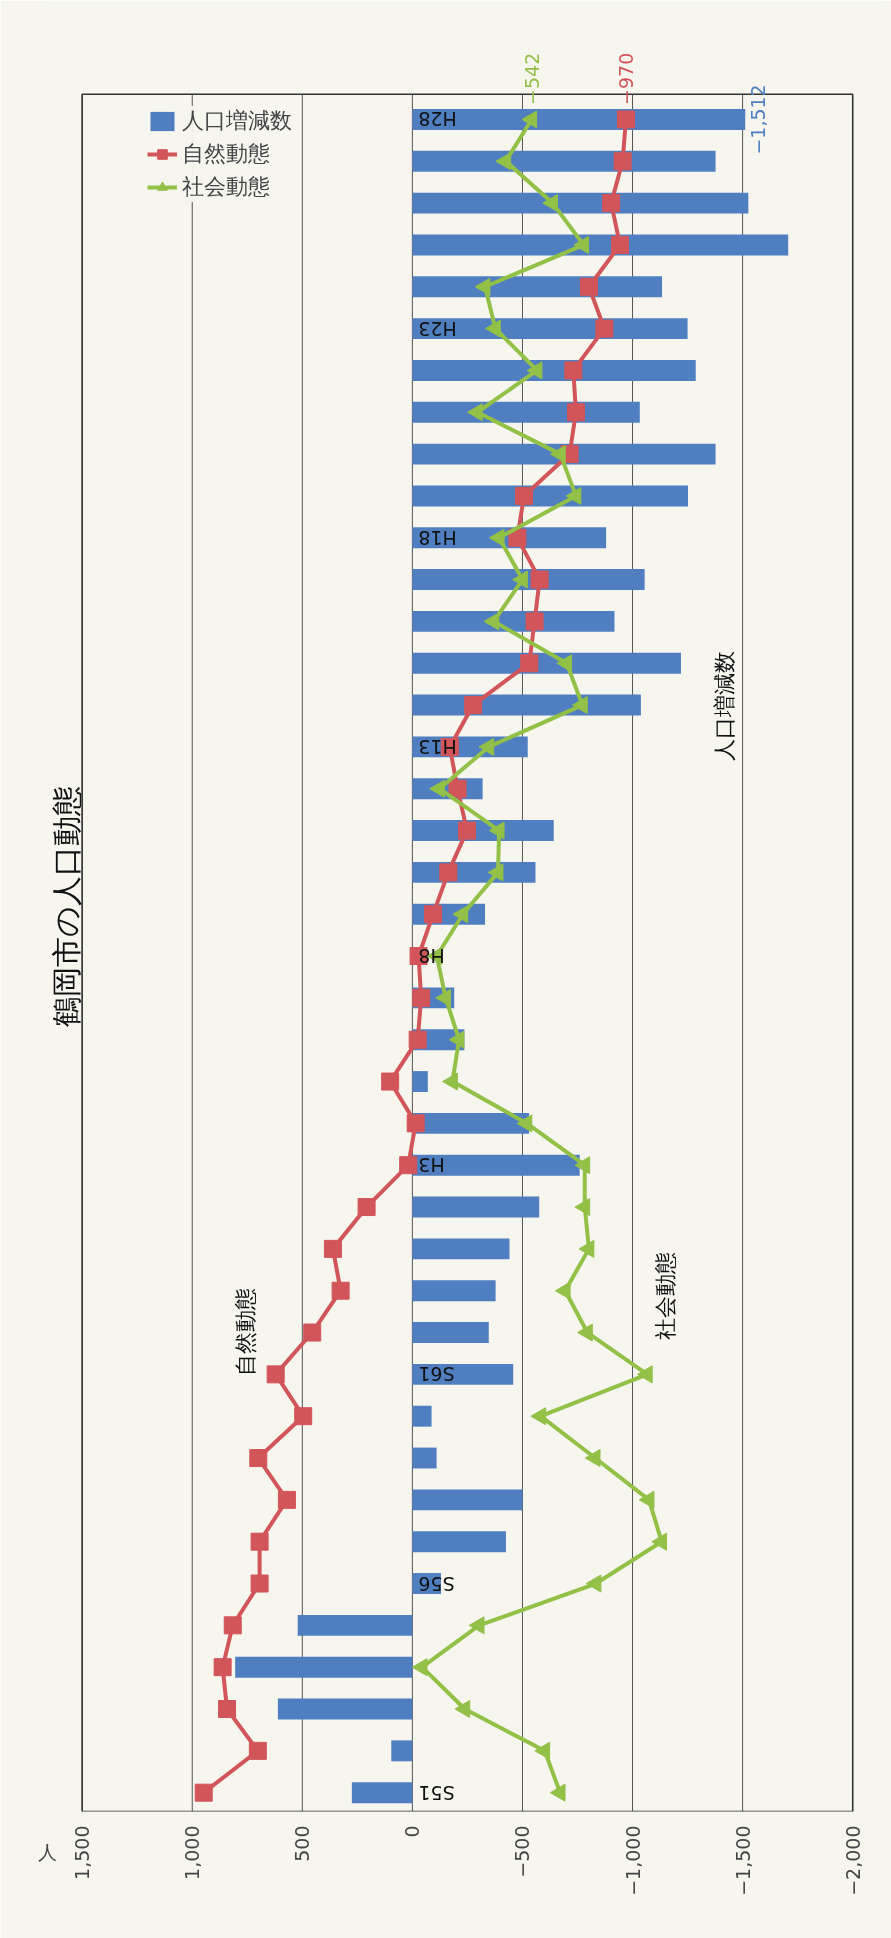  I want to click on y-tick-label: H28, so click(437, 119).